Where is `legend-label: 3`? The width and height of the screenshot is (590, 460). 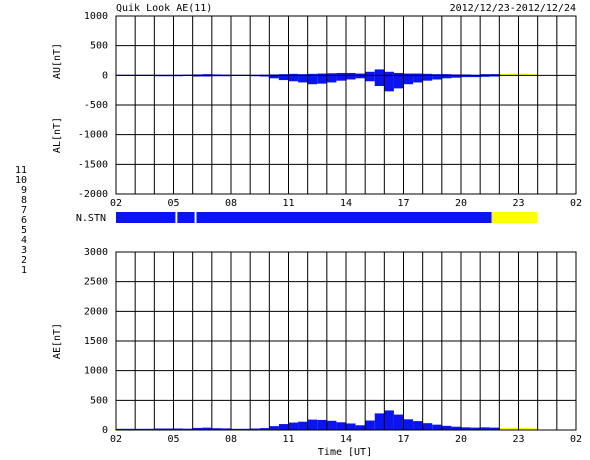
legend-label: 3 is located at coordinates (24, 250).